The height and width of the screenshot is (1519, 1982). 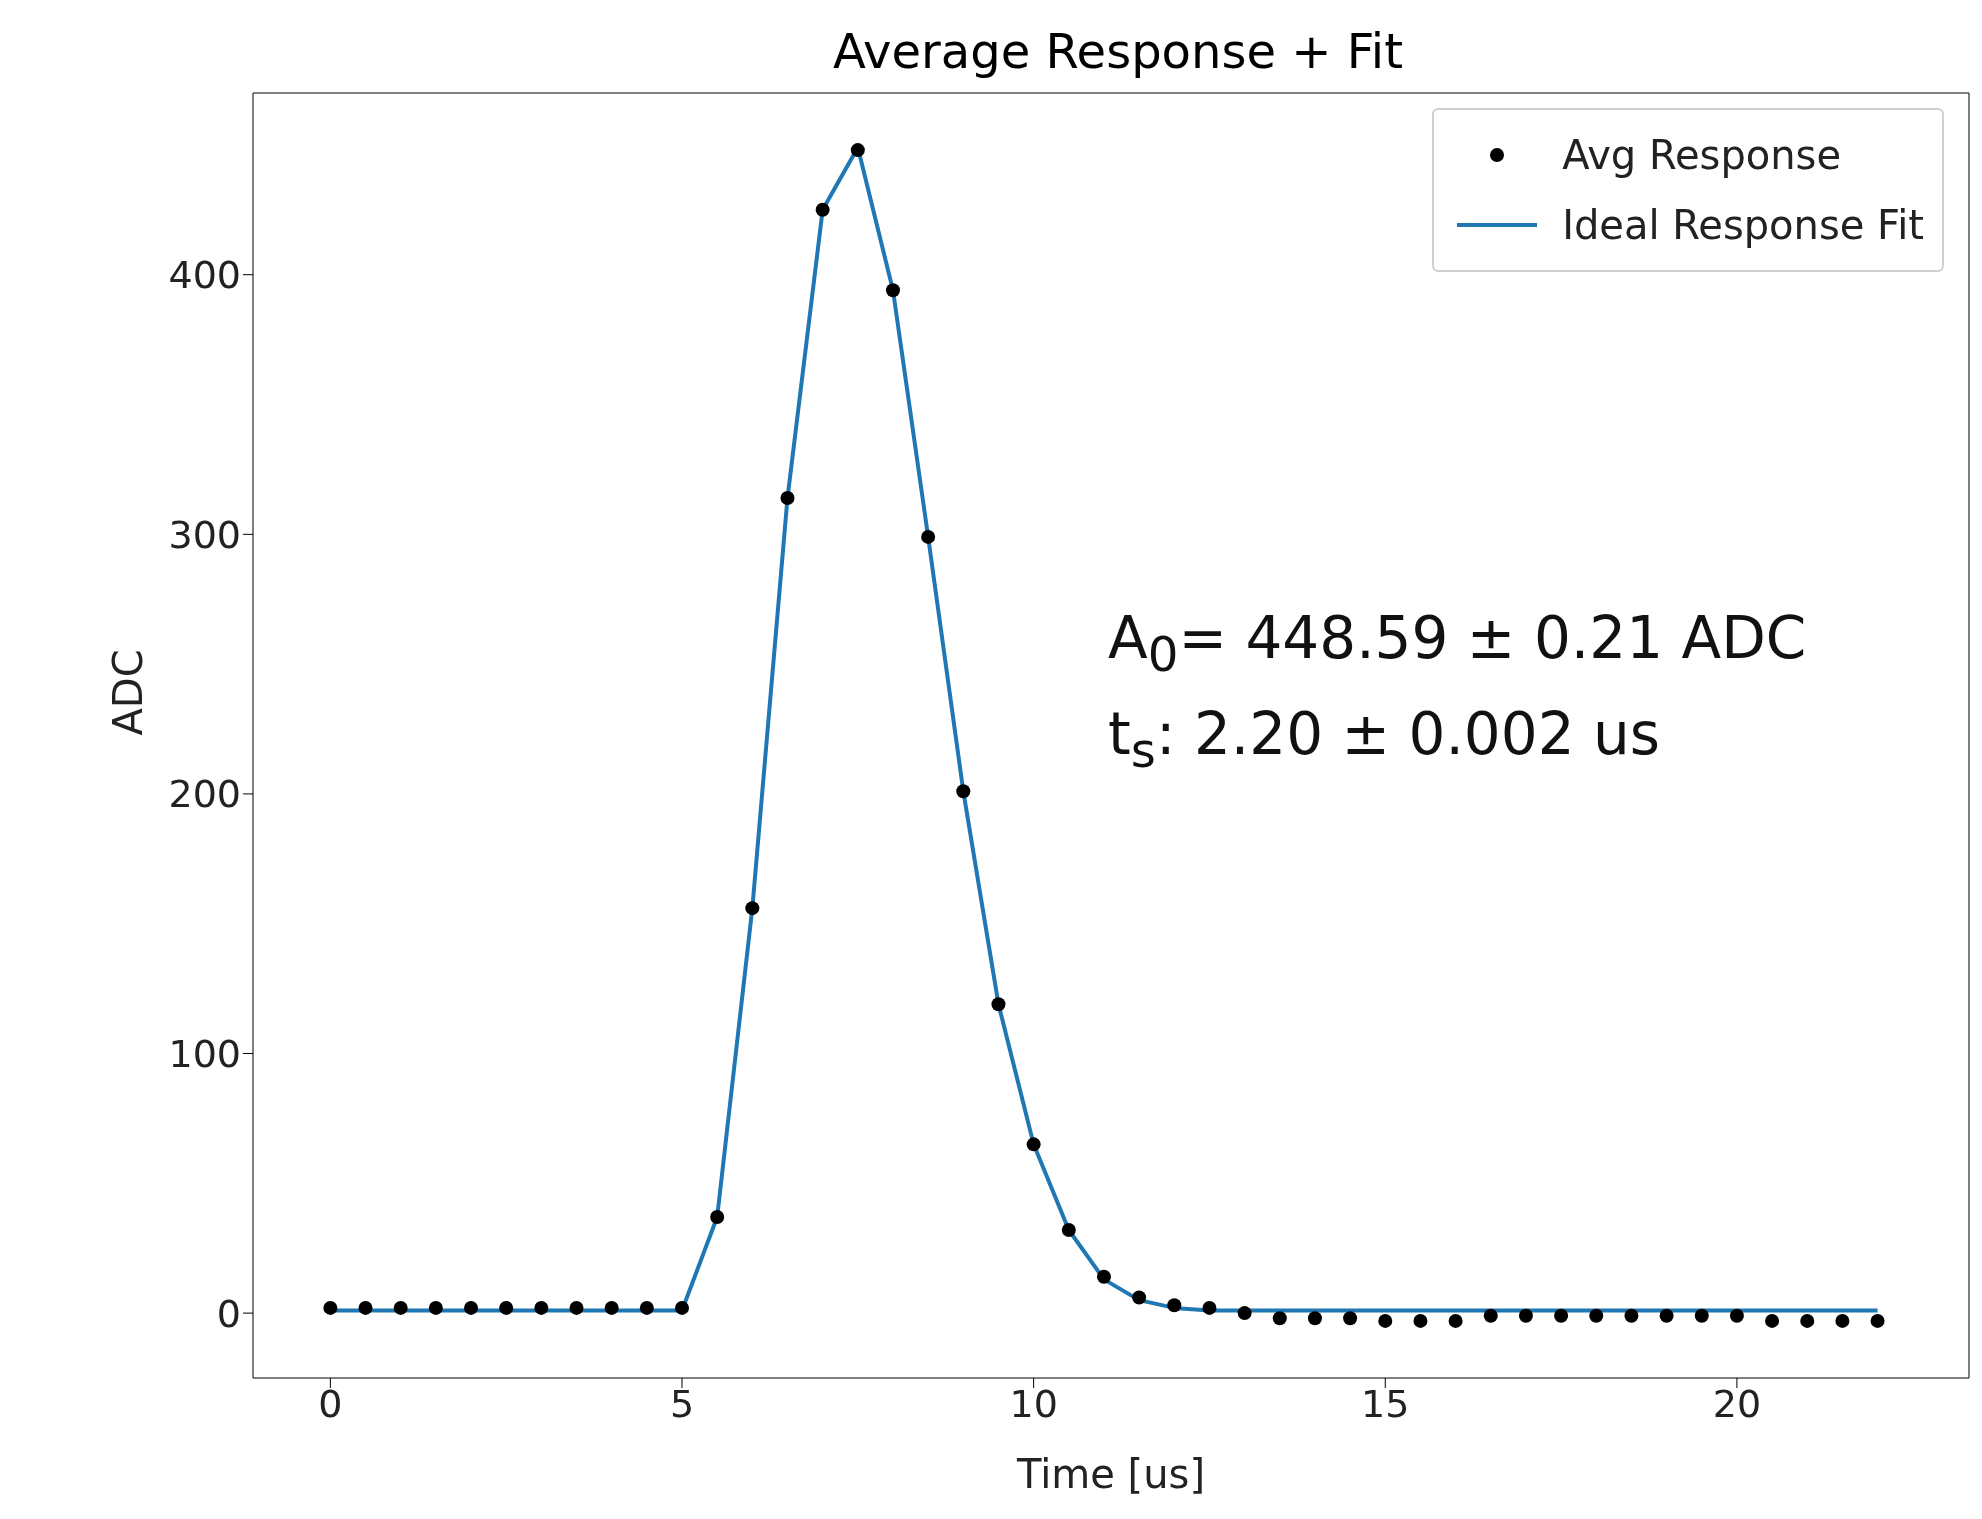 What do you see at coordinates (1385, 1403) in the screenshot?
I see `x-tick-label: 15` at bounding box center [1385, 1403].